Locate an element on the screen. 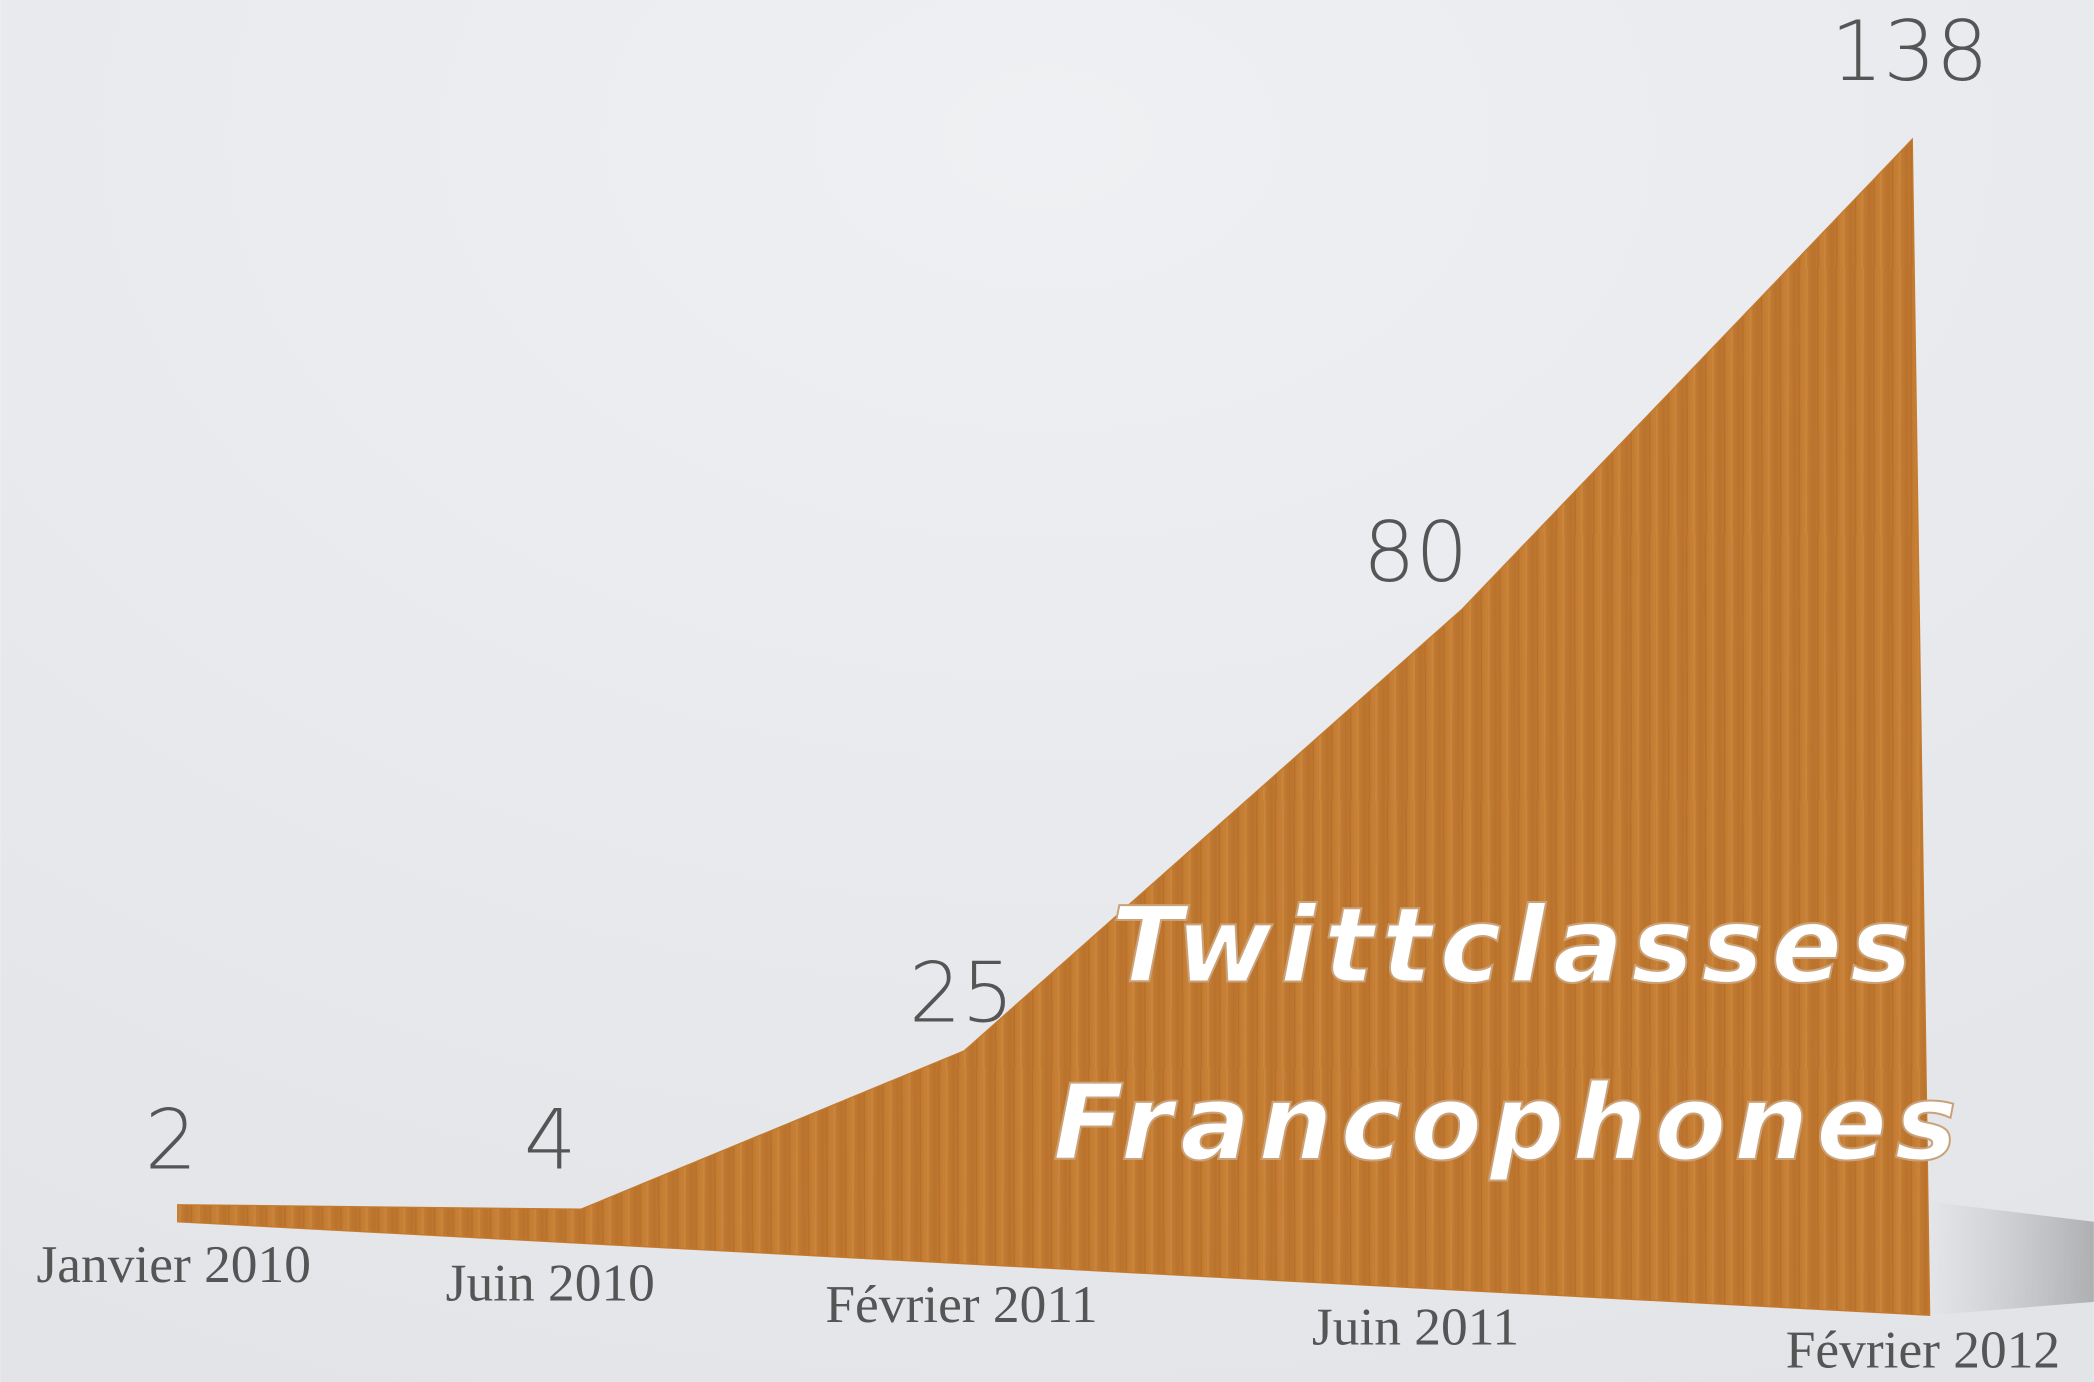 Image resolution: width=2094 pixels, height=1382 pixels. value-label: 138 is located at coordinates (1910, 51).